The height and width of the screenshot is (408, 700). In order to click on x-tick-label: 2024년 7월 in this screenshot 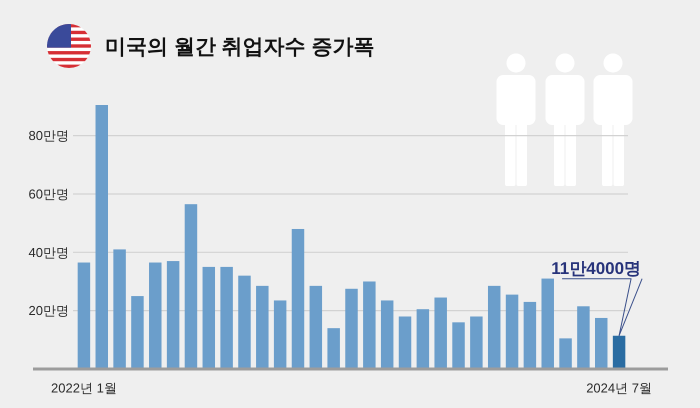, I will do `click(619, 388)`.